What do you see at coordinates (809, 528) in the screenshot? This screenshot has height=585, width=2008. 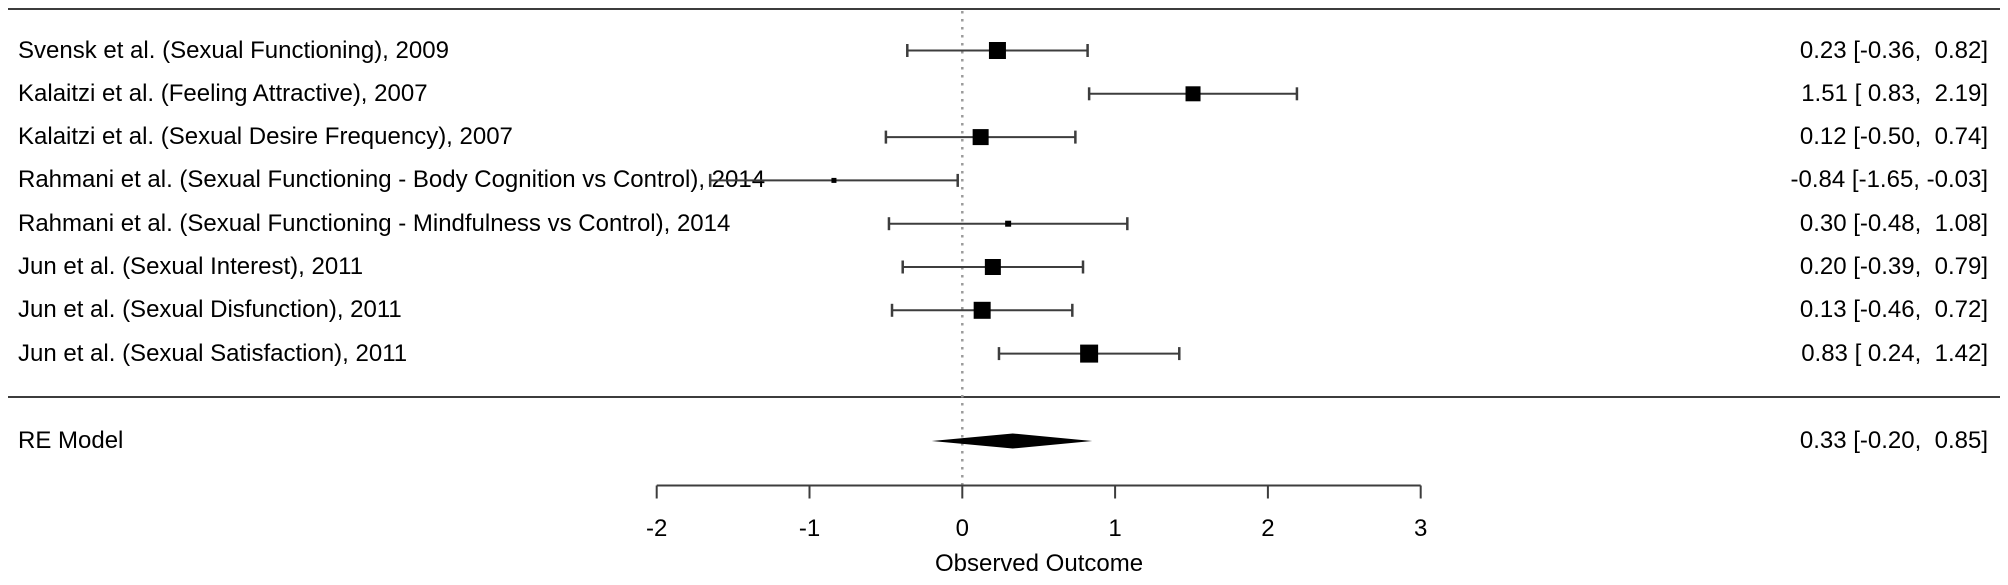 I see `x-axis-tick-label: -1` at bounding box center [809, 528].